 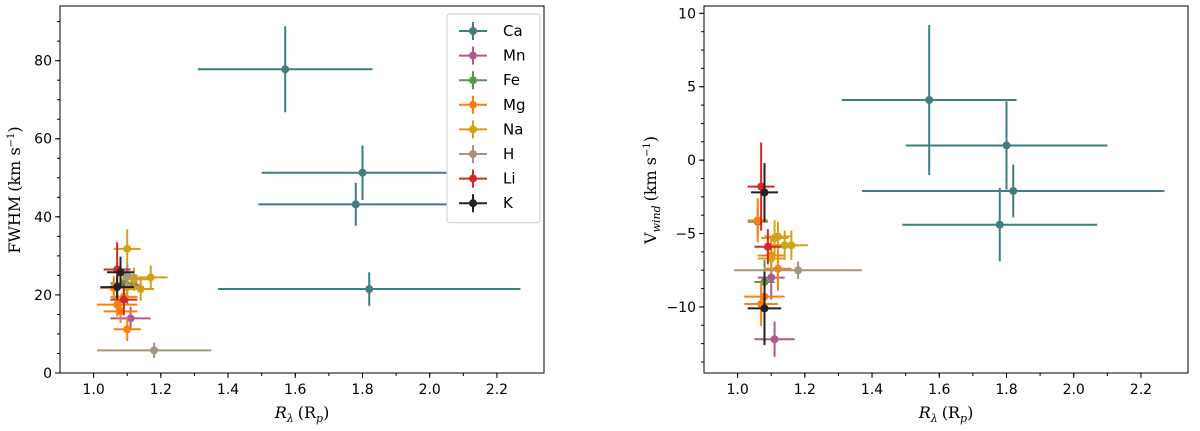 I want to click on legend-label: Mg, so click(x=514, y=105).